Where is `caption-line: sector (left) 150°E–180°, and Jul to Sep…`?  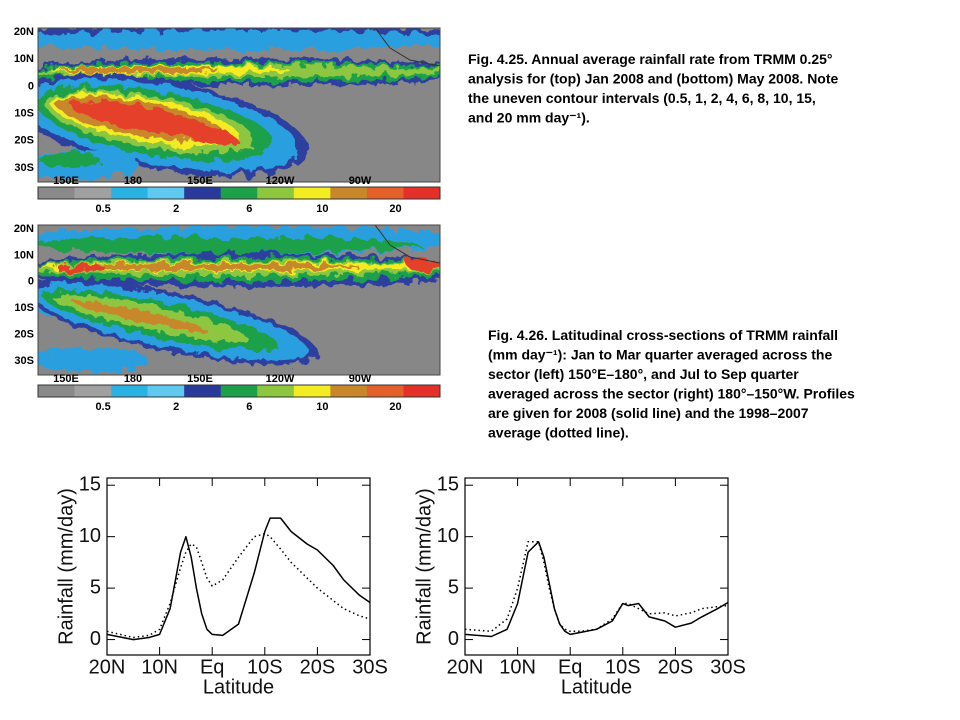
caption-line: sector (left) 150°E–180°, and Jul to Sep… is located at coordinates (643, 374).